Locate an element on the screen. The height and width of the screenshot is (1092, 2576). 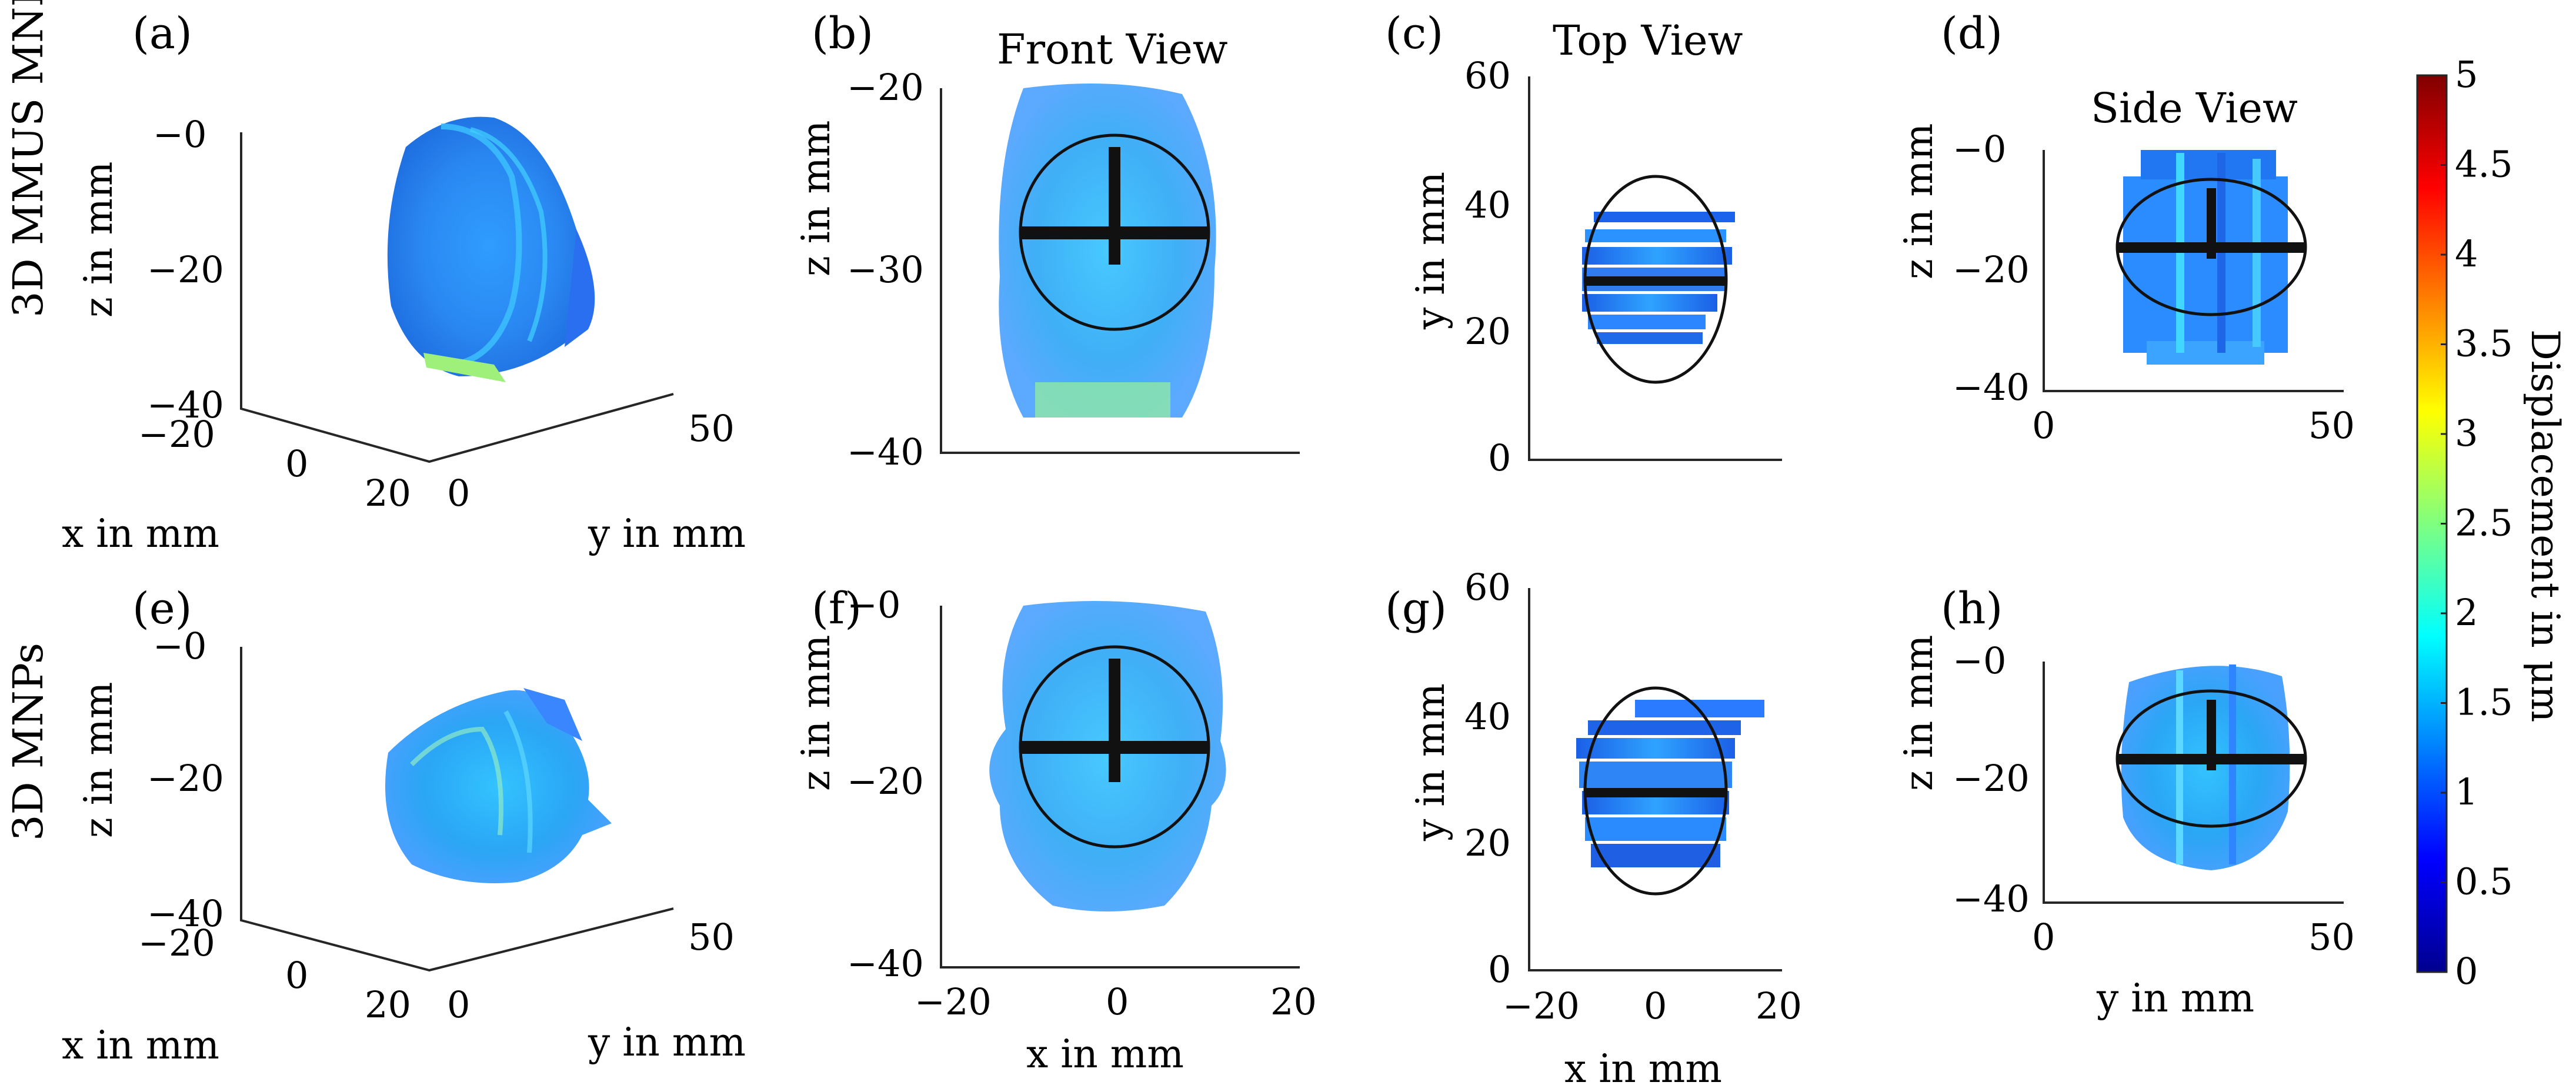
x-tick-g-1: 0 is located at coordinates (1655, 1006).